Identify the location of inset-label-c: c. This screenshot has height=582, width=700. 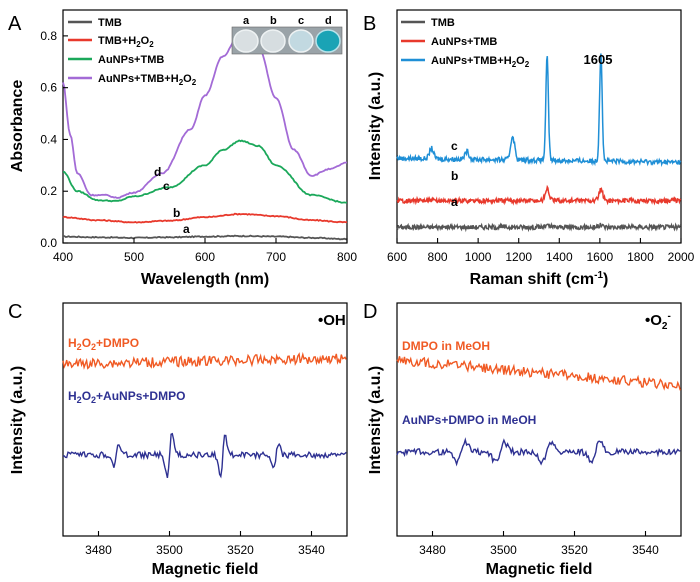
(301, 21).